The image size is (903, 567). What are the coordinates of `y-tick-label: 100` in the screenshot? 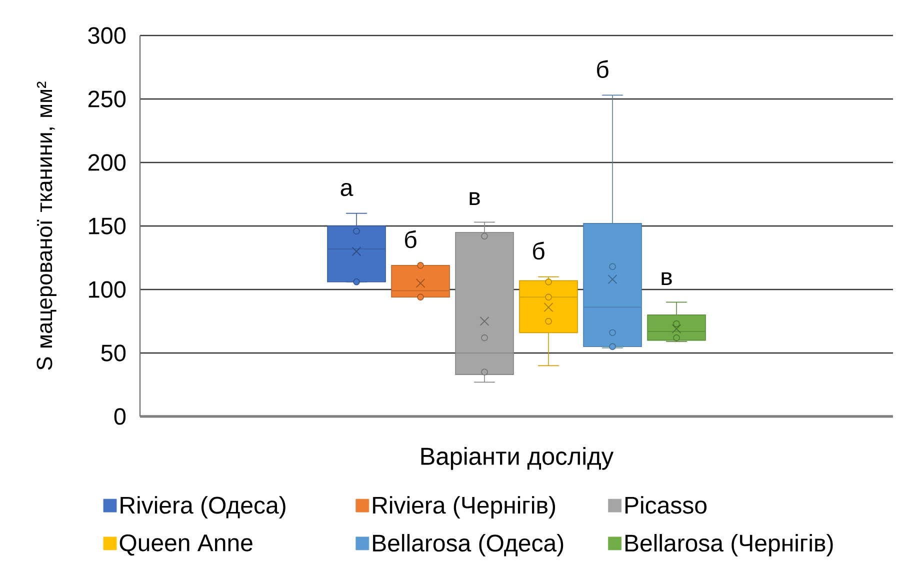 It's located at (107, 289).